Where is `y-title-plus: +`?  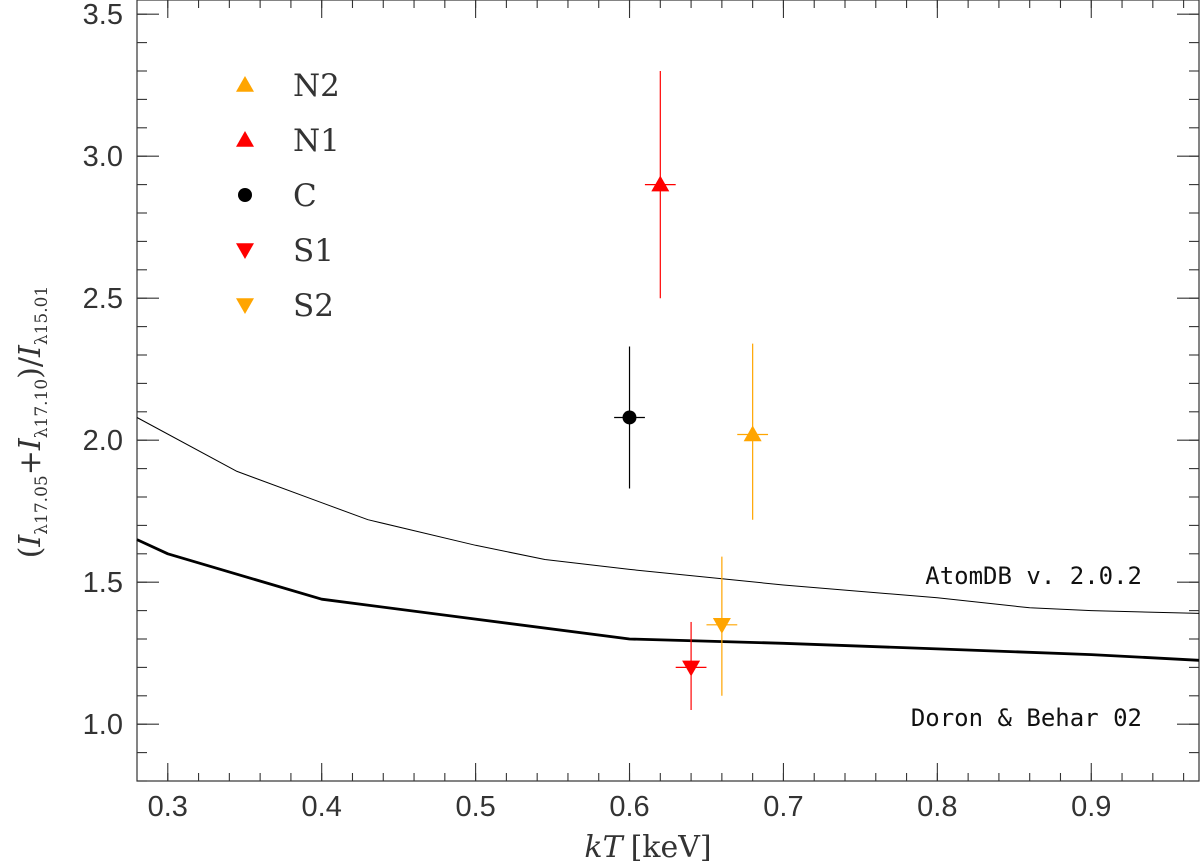 y-title-plus: + is located at coordinates (30, 462).